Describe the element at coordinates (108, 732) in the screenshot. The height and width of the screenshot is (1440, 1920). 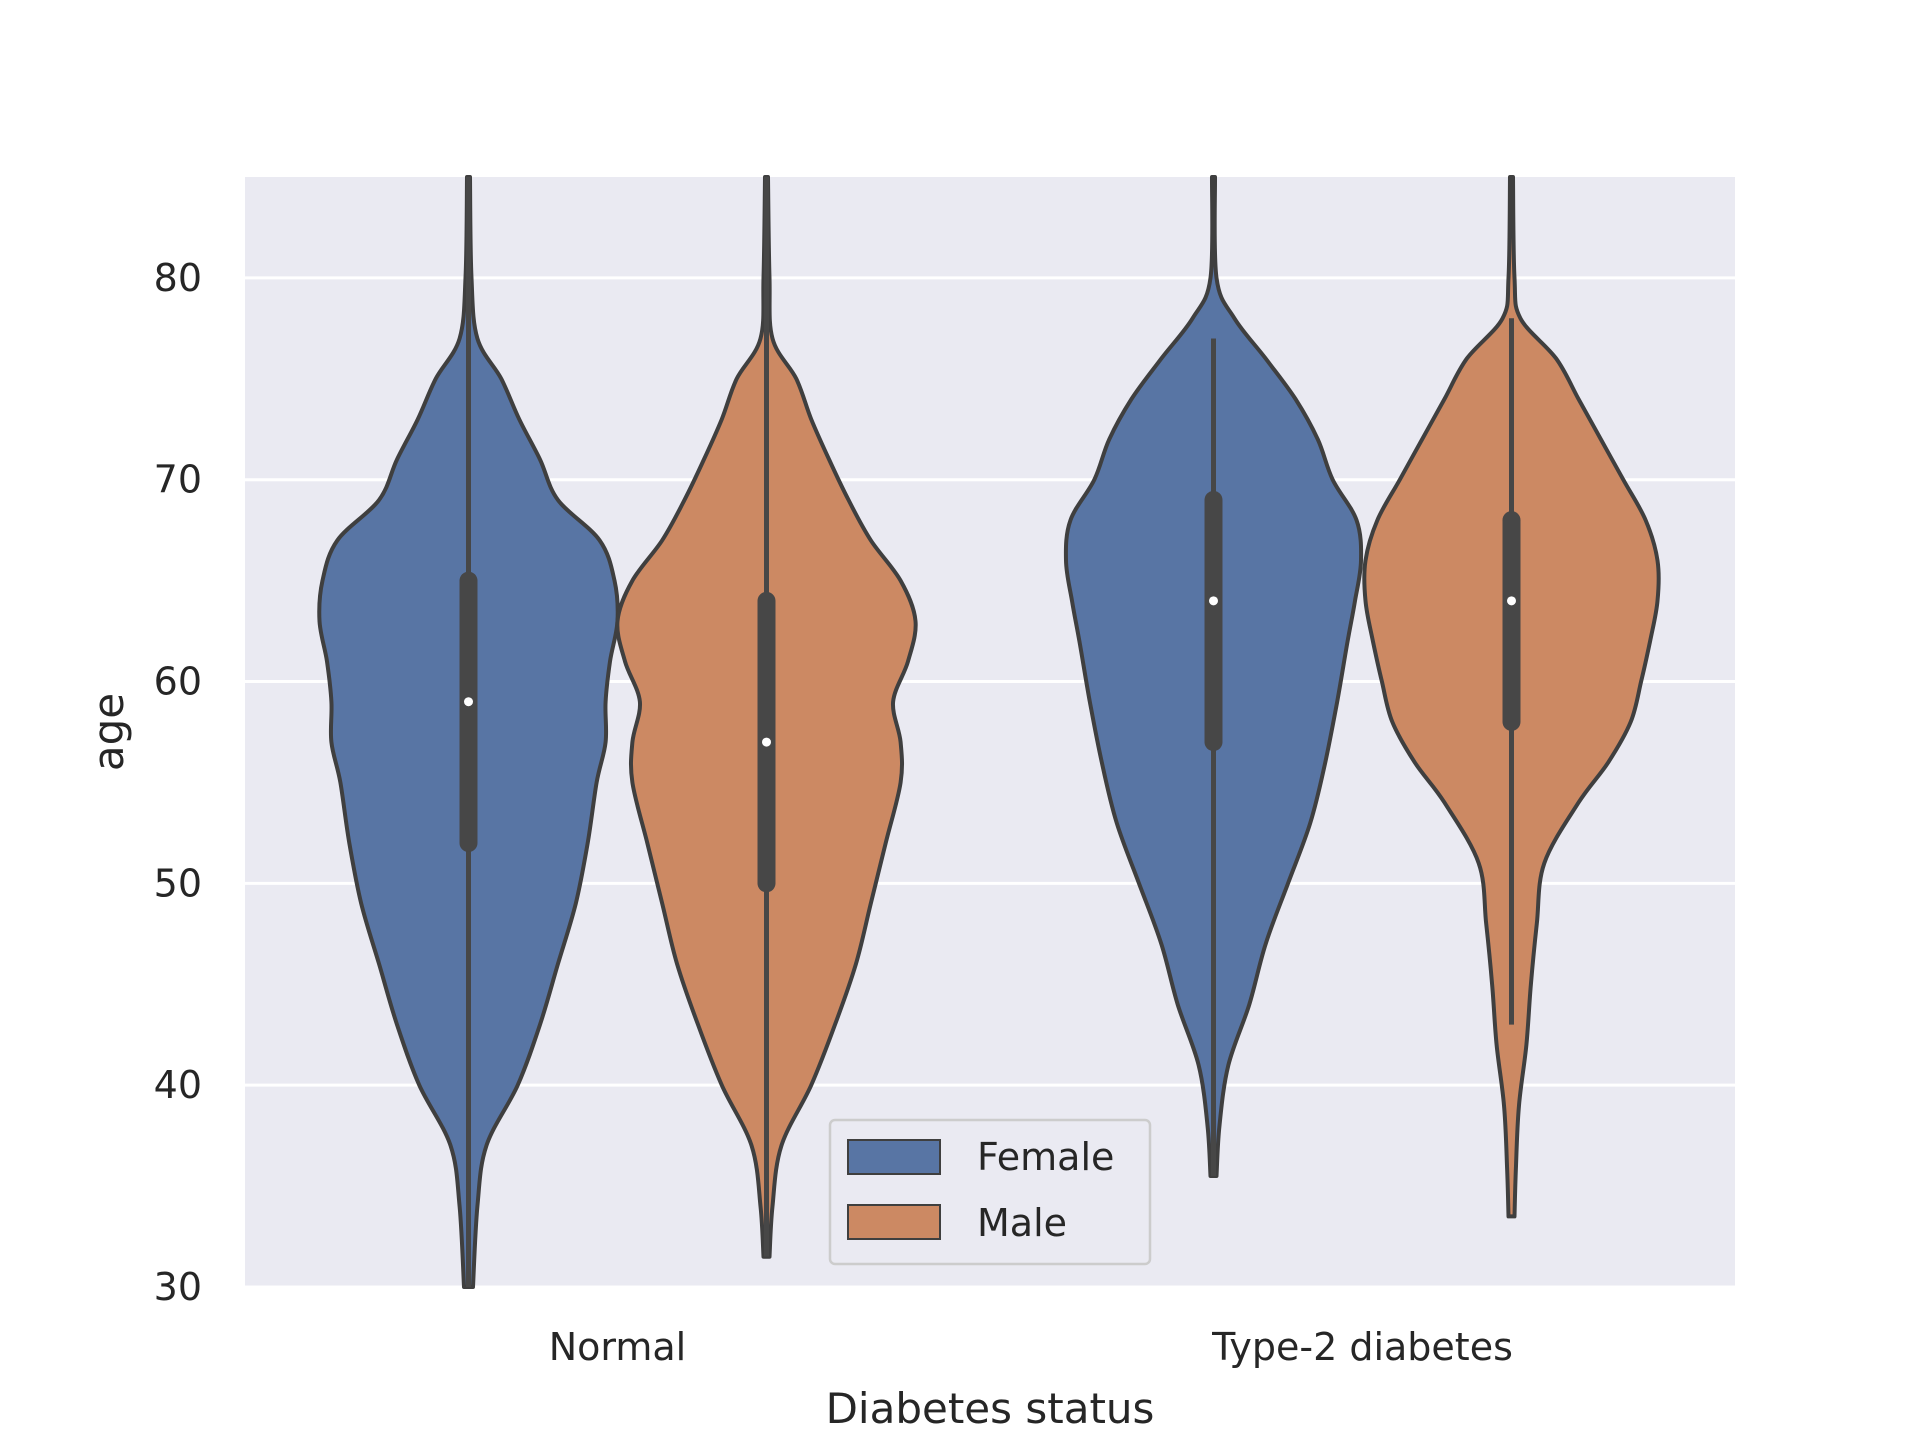
I see `y-axis-title: age` at that location.